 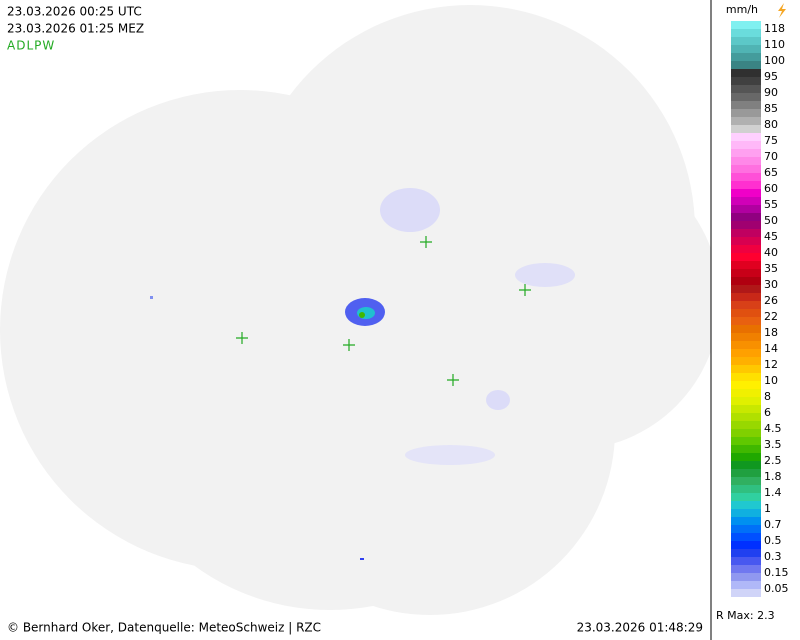 What do you see at coordinates (767, 412) in the screenshot?
I see `legend-label: 6` at bounding box center [767, 412].